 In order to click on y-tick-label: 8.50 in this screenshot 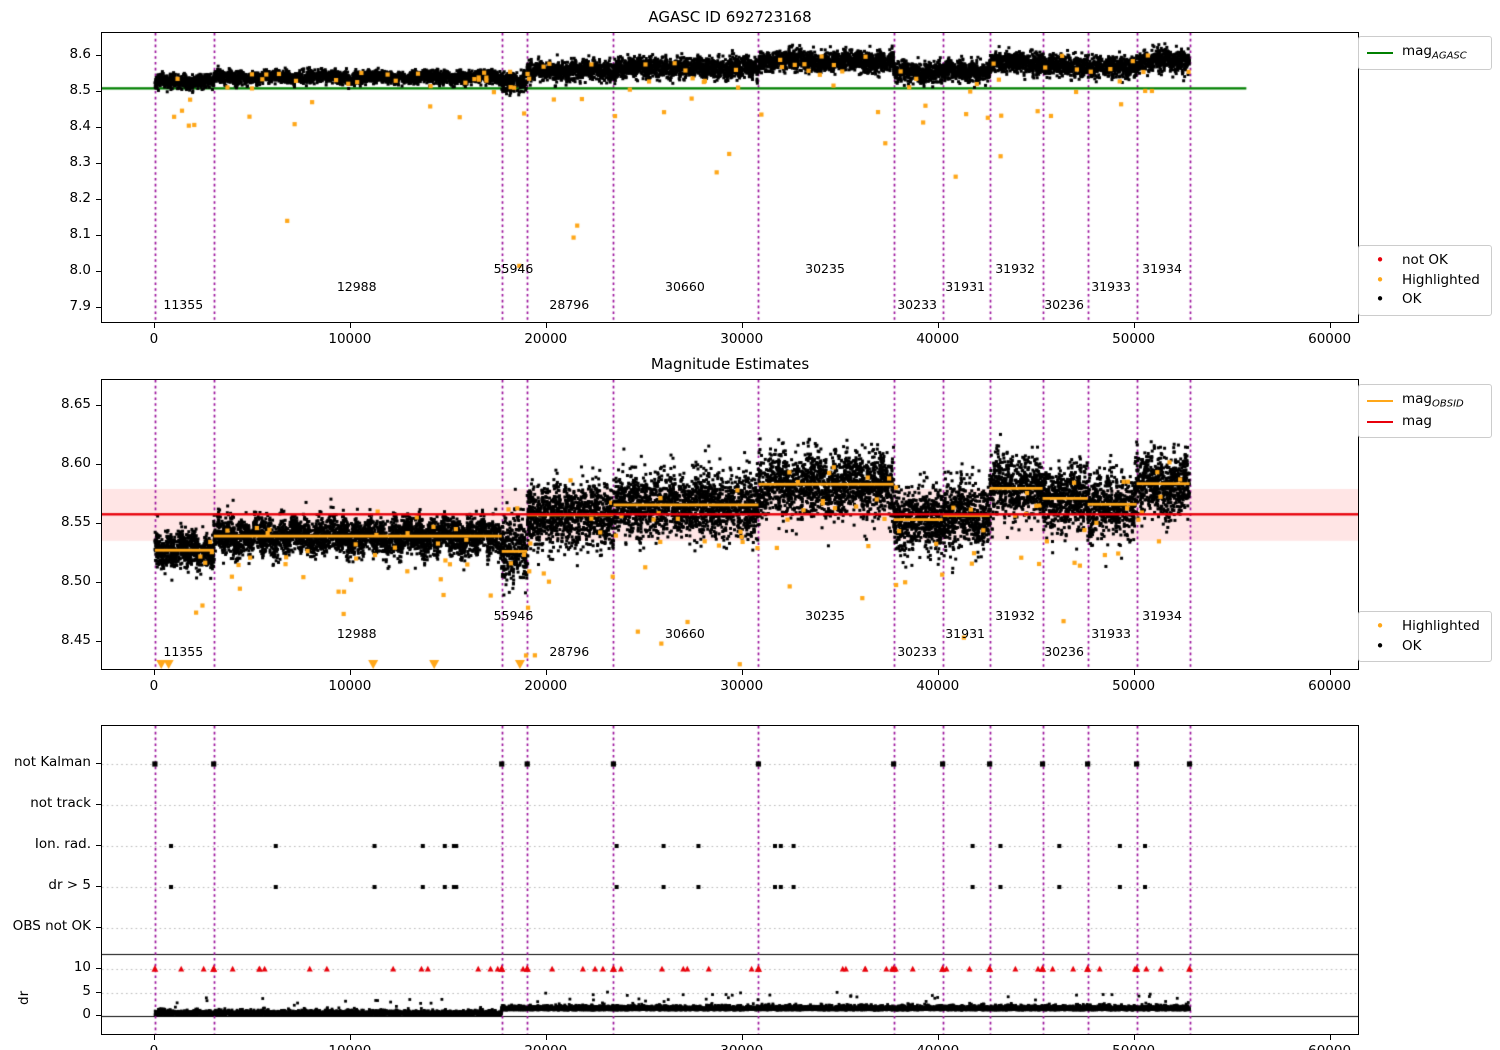, I will do `click(75, 580)`.